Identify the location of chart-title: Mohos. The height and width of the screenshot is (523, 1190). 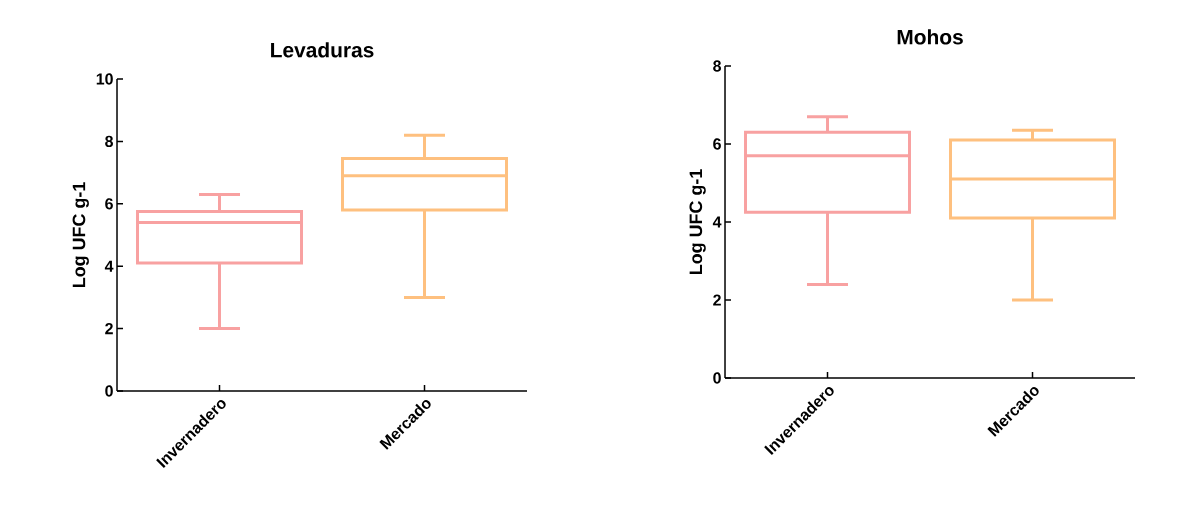
(930, 37).